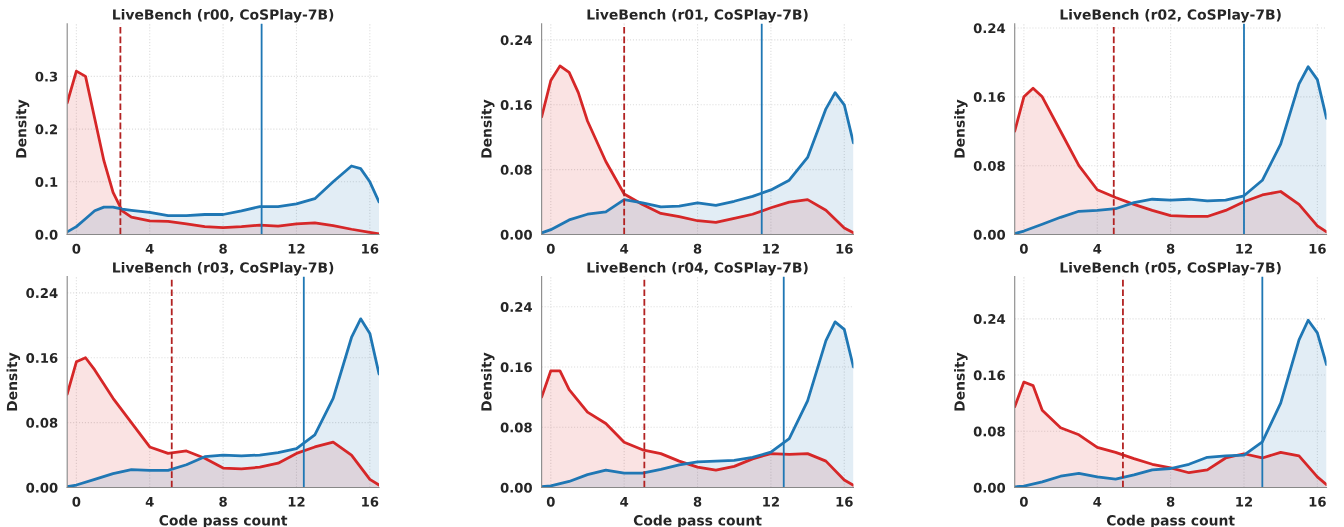 The height and width of the screenshot is (527, 1344). Describe the element at coordinates (46, 129) in the screenshot. I see `y-tick-label: 0.2` at that location.